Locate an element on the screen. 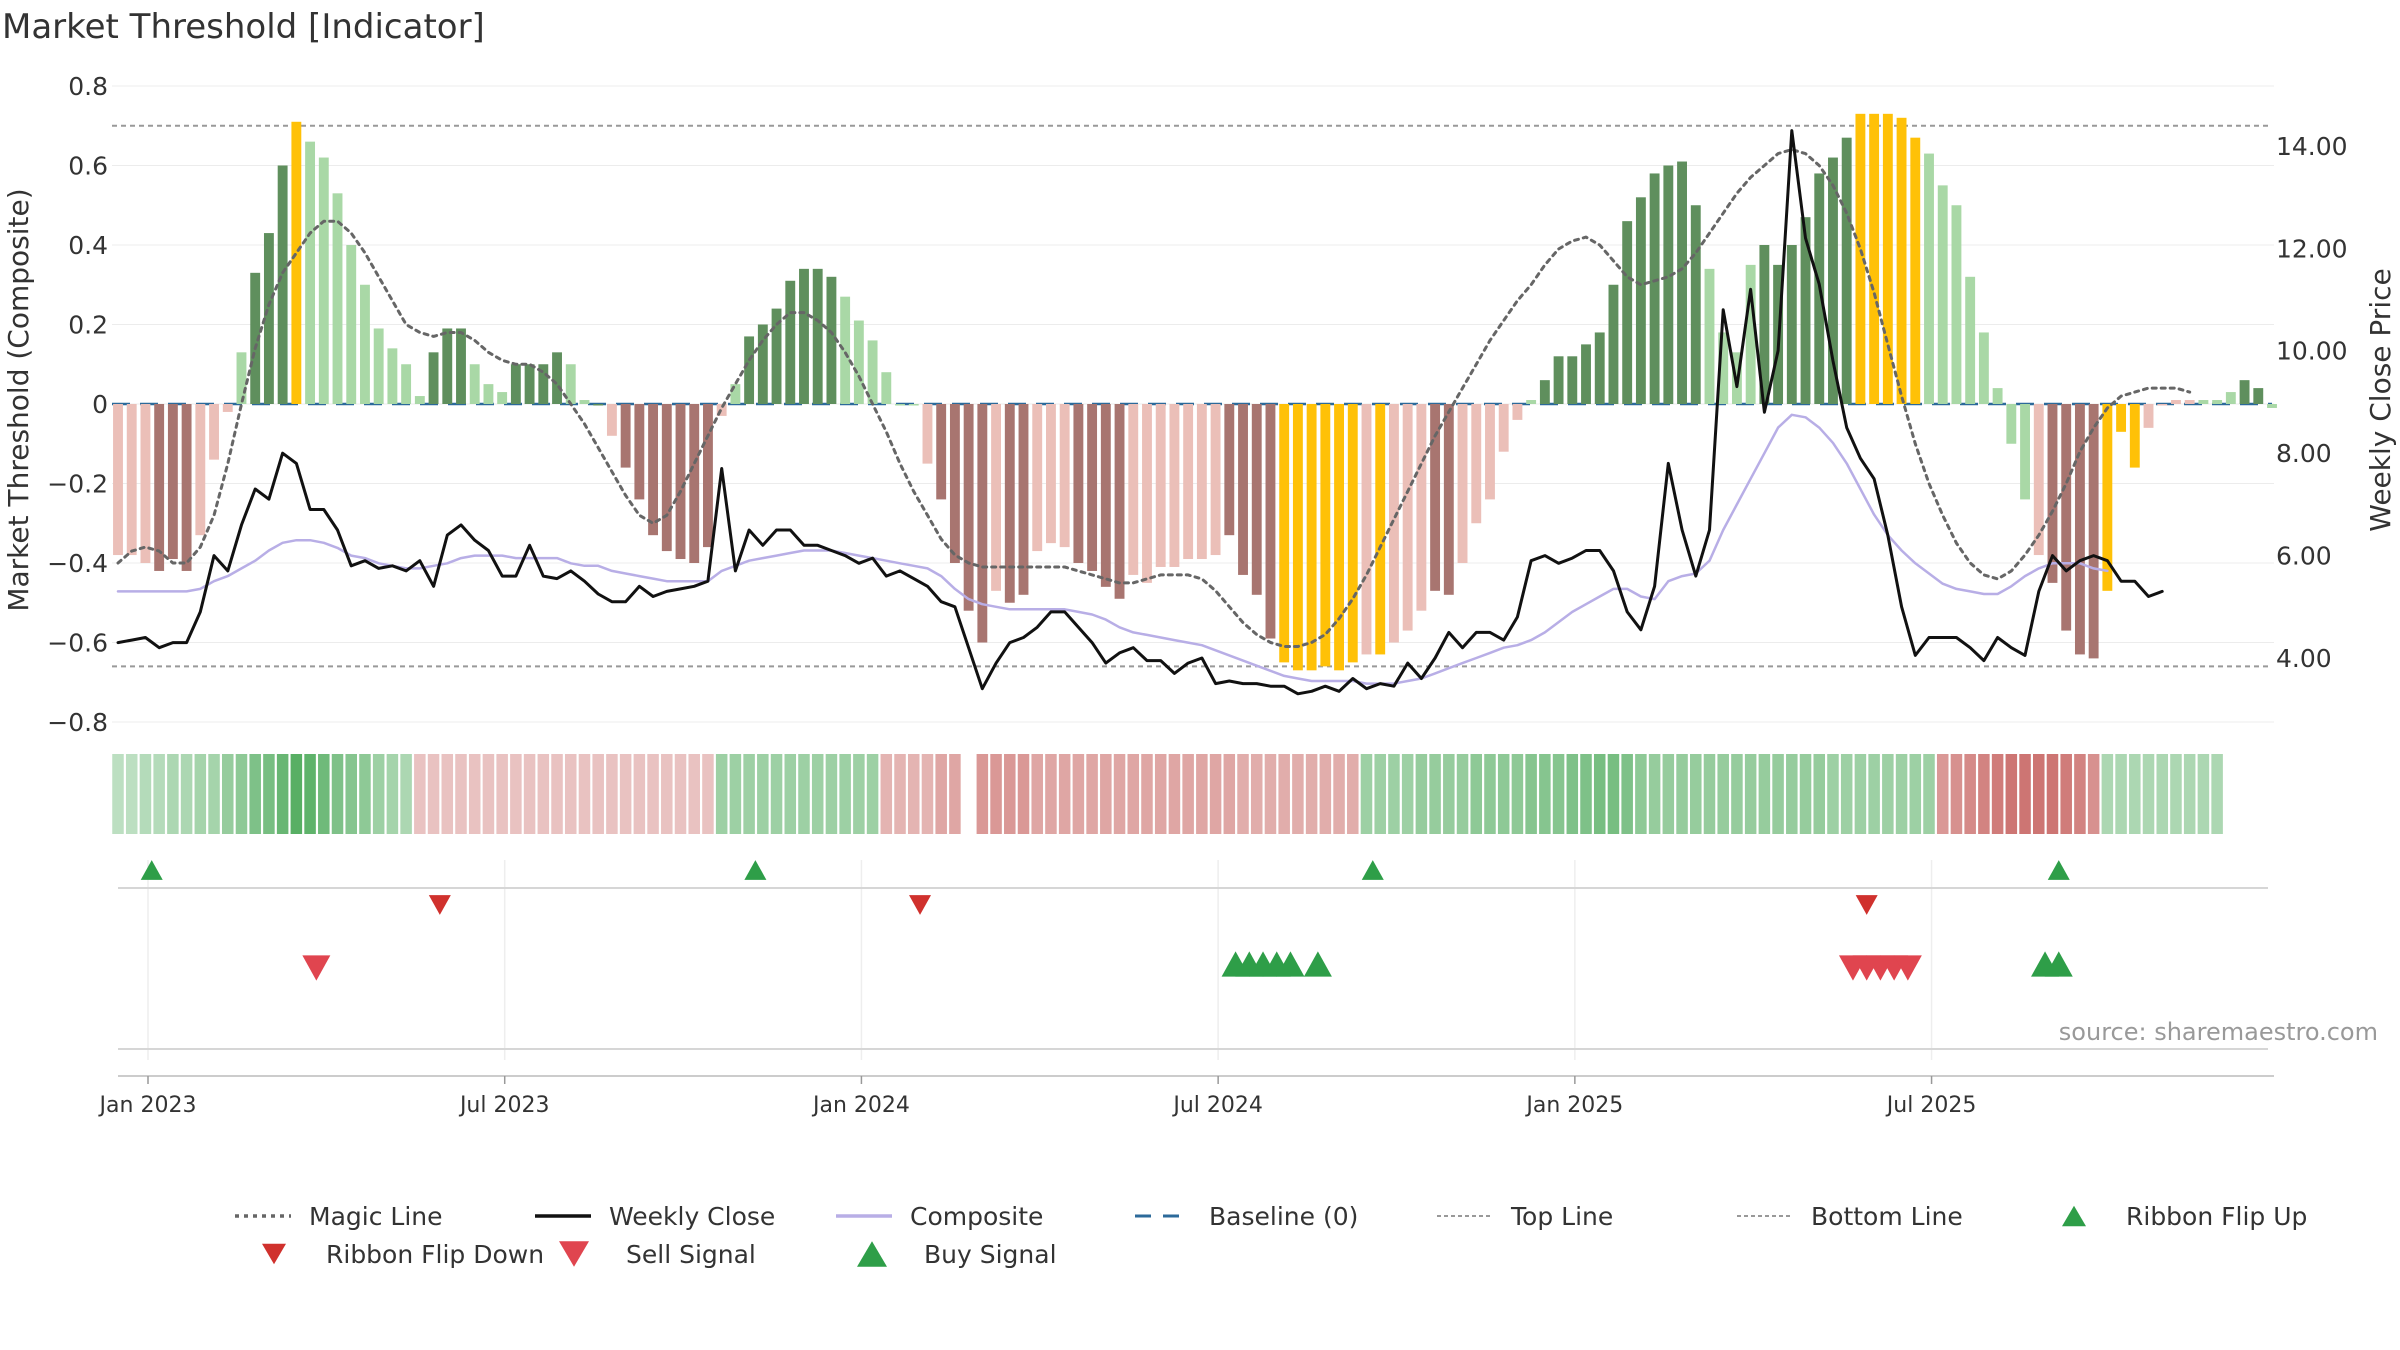 The image size is (2400, 1350). right-axis-label: Weekly Close Price is located at coordinates (2380, 399).